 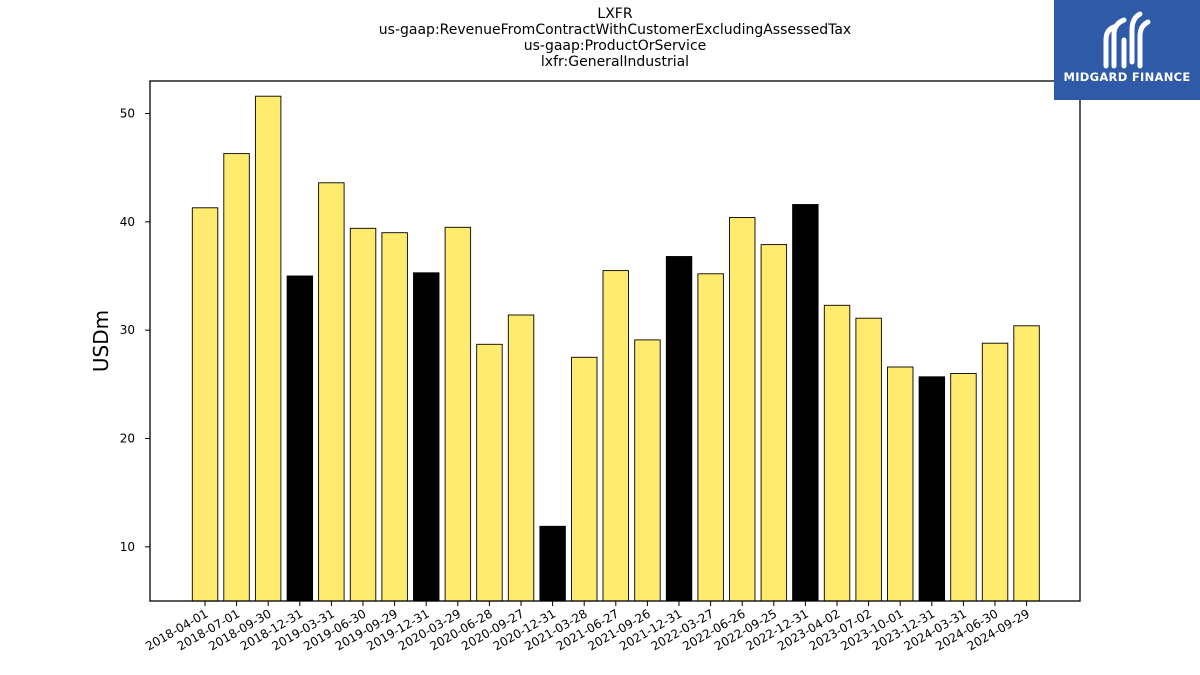 I want to click on midgard-finance-logo: MIDGARD FINANCE, so click(x=1127, y=50).